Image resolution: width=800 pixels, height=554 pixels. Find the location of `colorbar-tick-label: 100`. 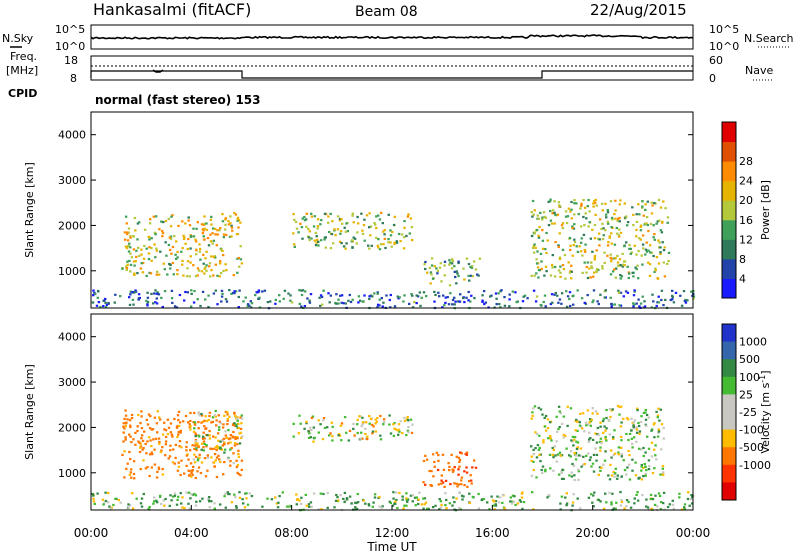

colorbar-tick-label: 100 is located at coordinates (749, 377).